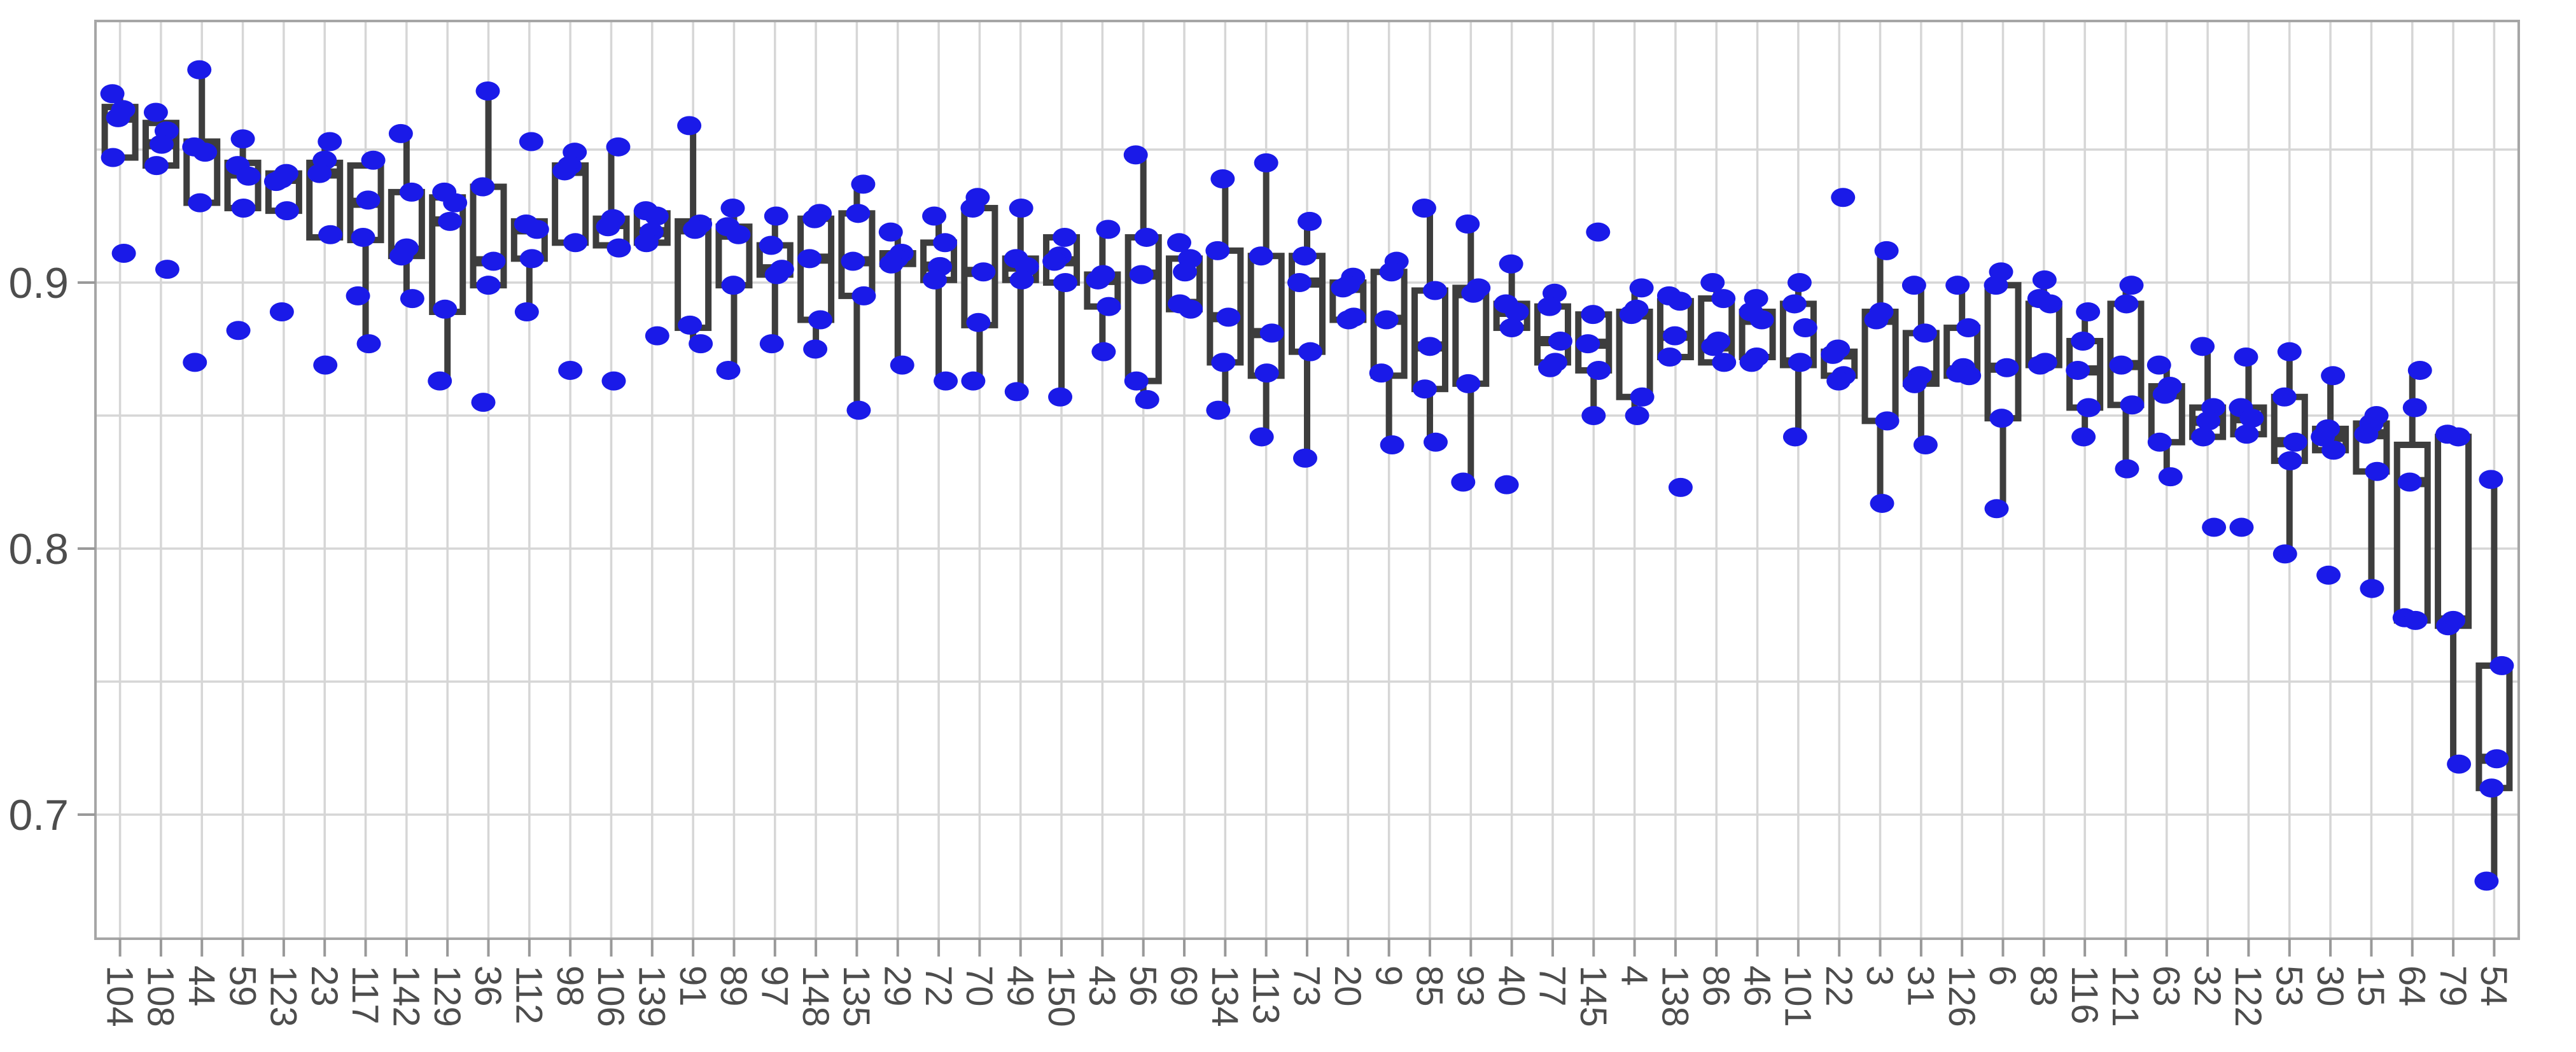 Image resolution: width=2576 pixels, height=1052 pixels. What do you see at coordinates (774, 986) in the screenshot?
I see `x-tick-label: 97` at bounding box center [774, 986].